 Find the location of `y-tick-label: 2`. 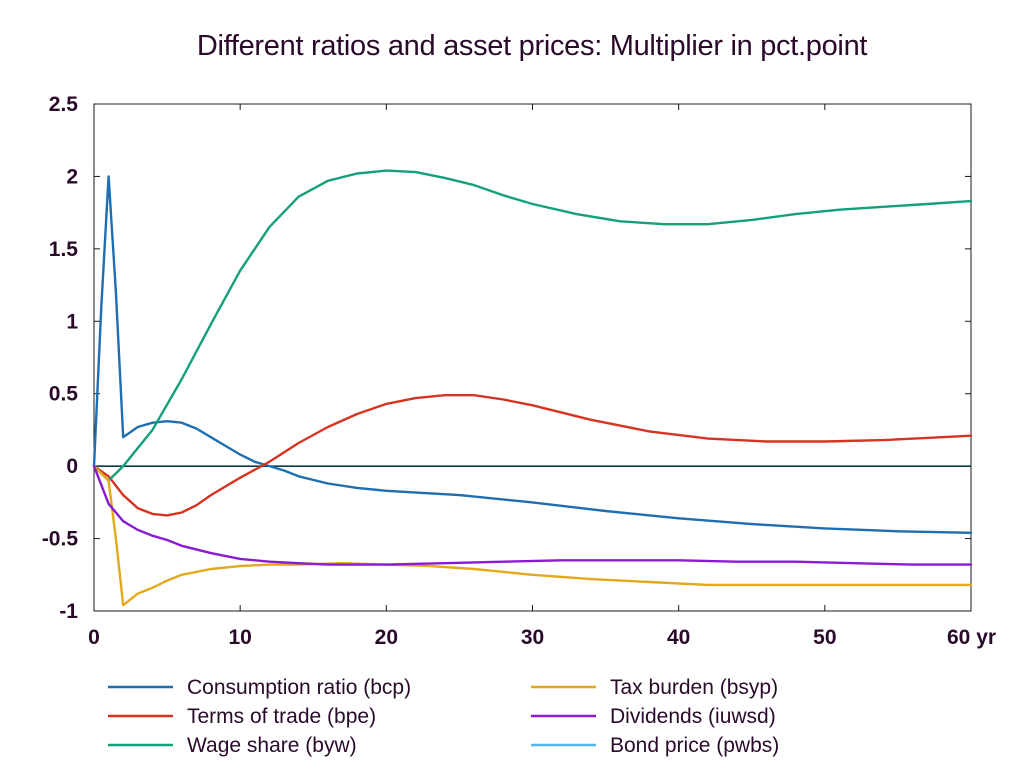

y-tick-label: 2 is located at coordinates (72, 176).